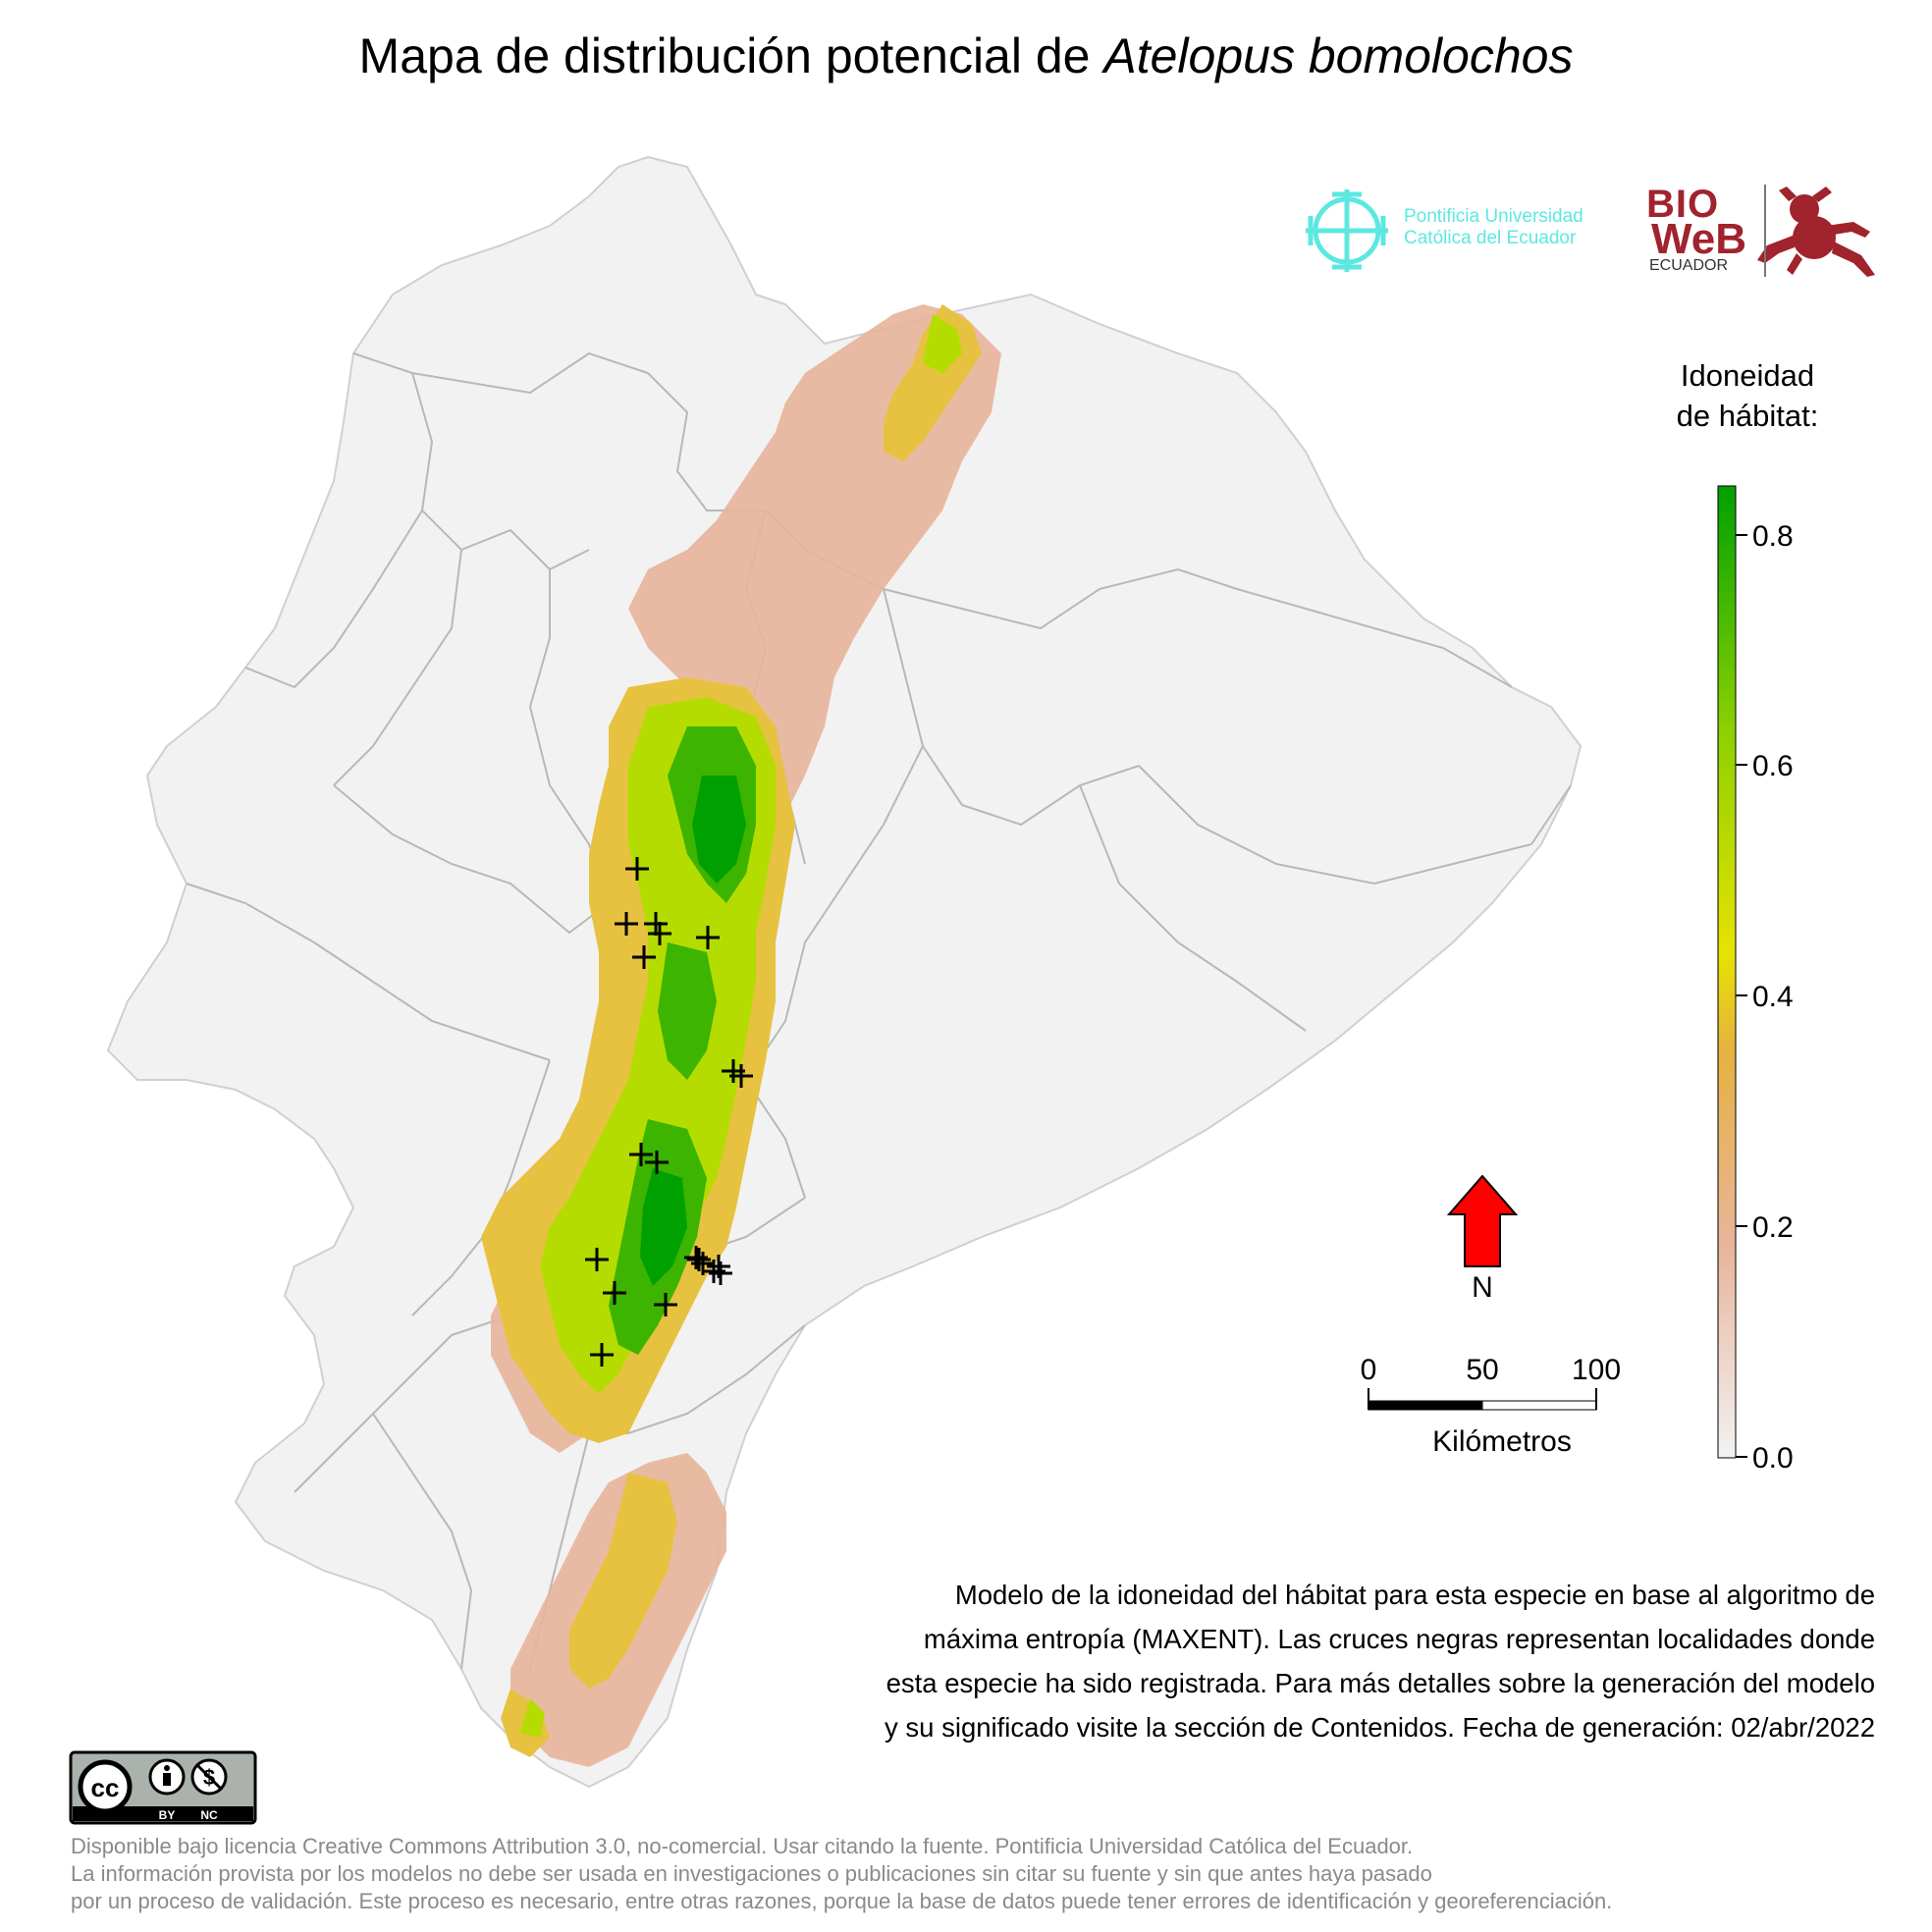 This screenshot has height=1932, width=1932. I want to click on scale-unit-label: Kilómetros, so click(1502, 1441).